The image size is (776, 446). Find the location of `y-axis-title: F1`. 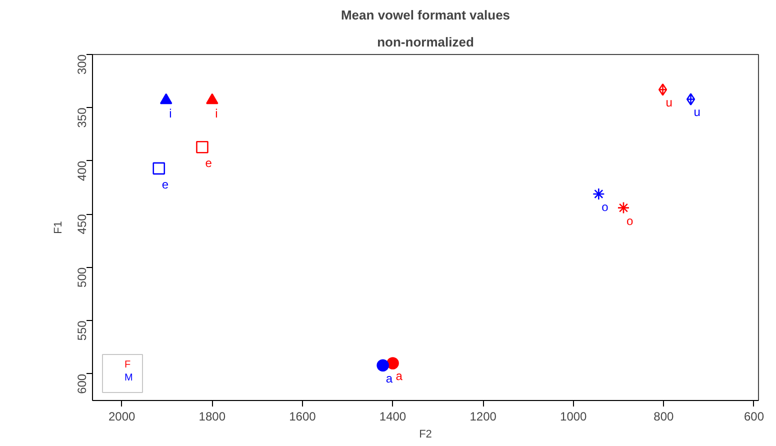

y-axis-title: F1 is located at coordinates (58, 227).